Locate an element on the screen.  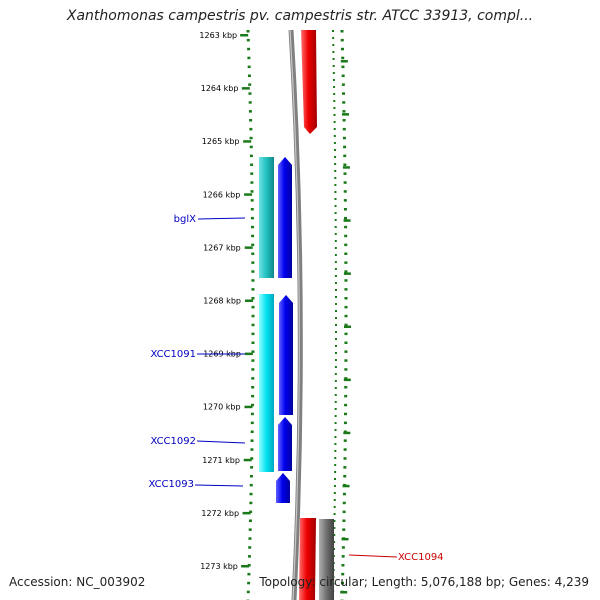
gene-arrow-plus-xcc1094 is located at coordinates (307, 559).